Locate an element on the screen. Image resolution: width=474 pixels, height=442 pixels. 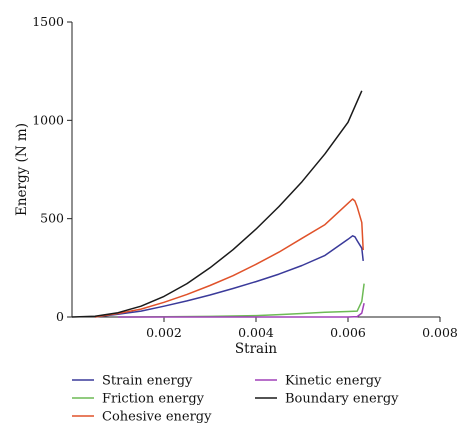
y-tick-label: 500 is located at coordinates (52, 218).